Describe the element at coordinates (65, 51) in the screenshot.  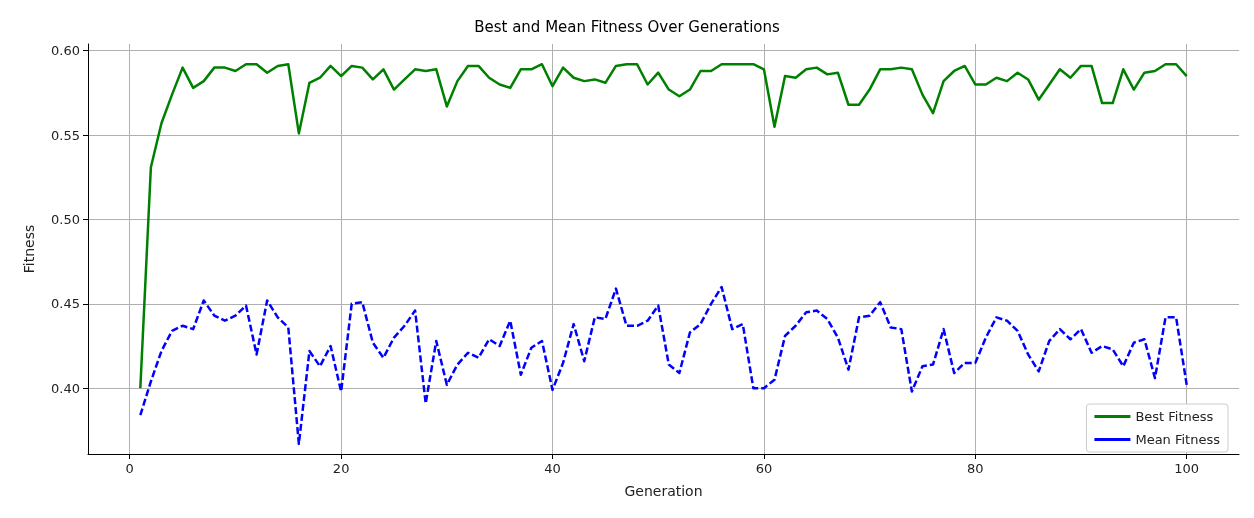
I see `y-tick-label: 0.60` at that location.